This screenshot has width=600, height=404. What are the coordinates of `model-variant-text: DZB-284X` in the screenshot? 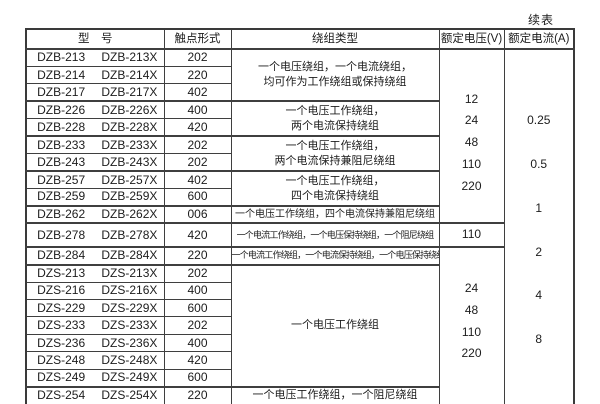 It's located at (129, 255).